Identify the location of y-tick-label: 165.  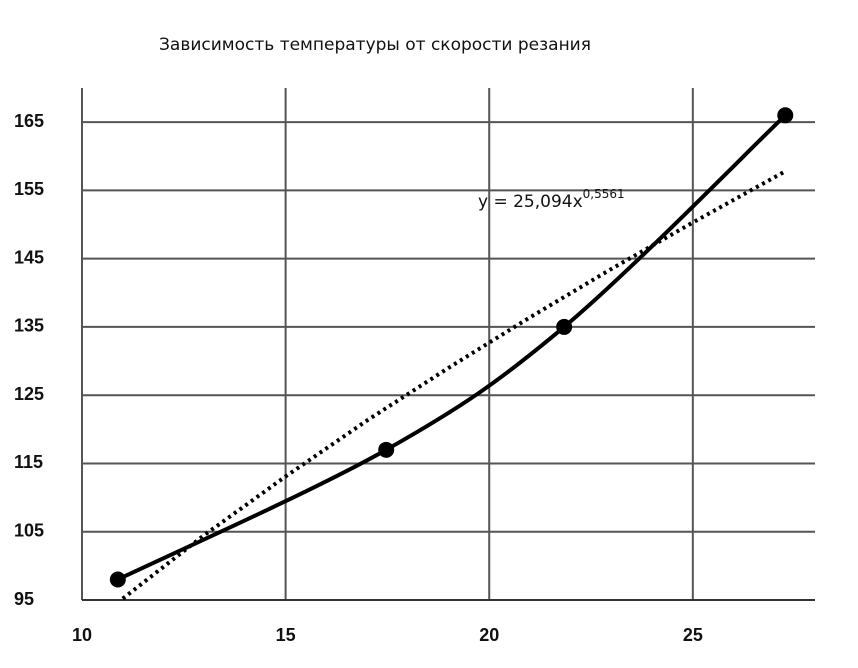
(29, 121).